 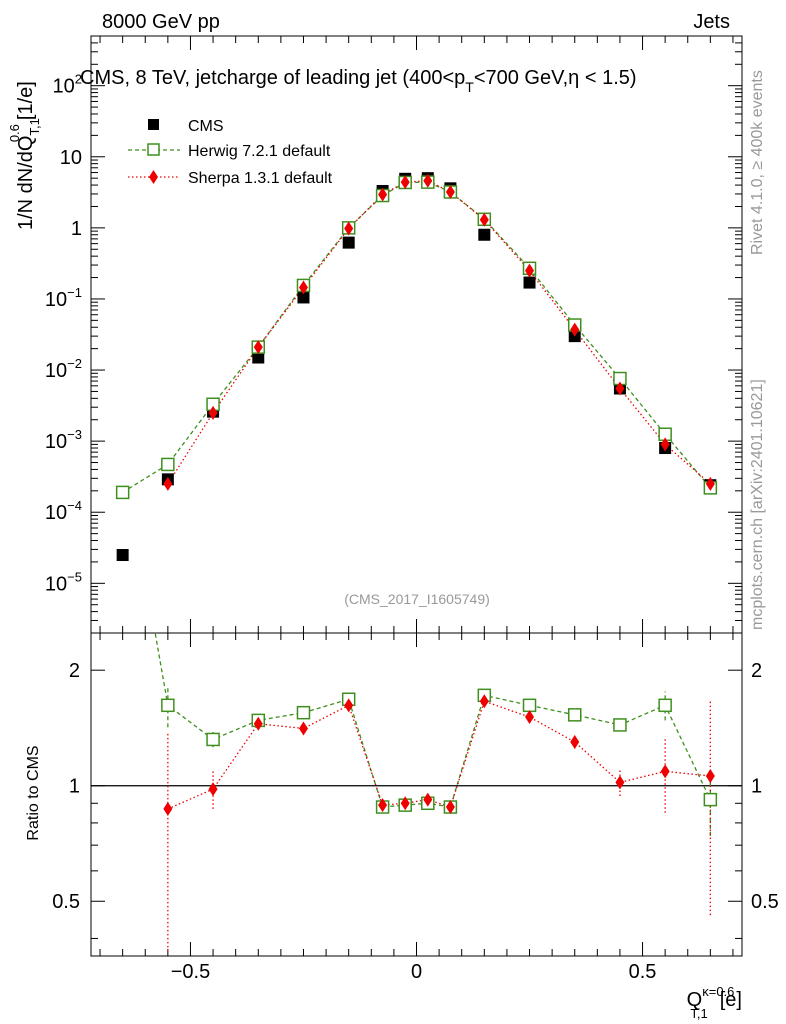 I want to click on legend-herwig-label: Herwig 7.2.1 default, so click(x=259, y=151).